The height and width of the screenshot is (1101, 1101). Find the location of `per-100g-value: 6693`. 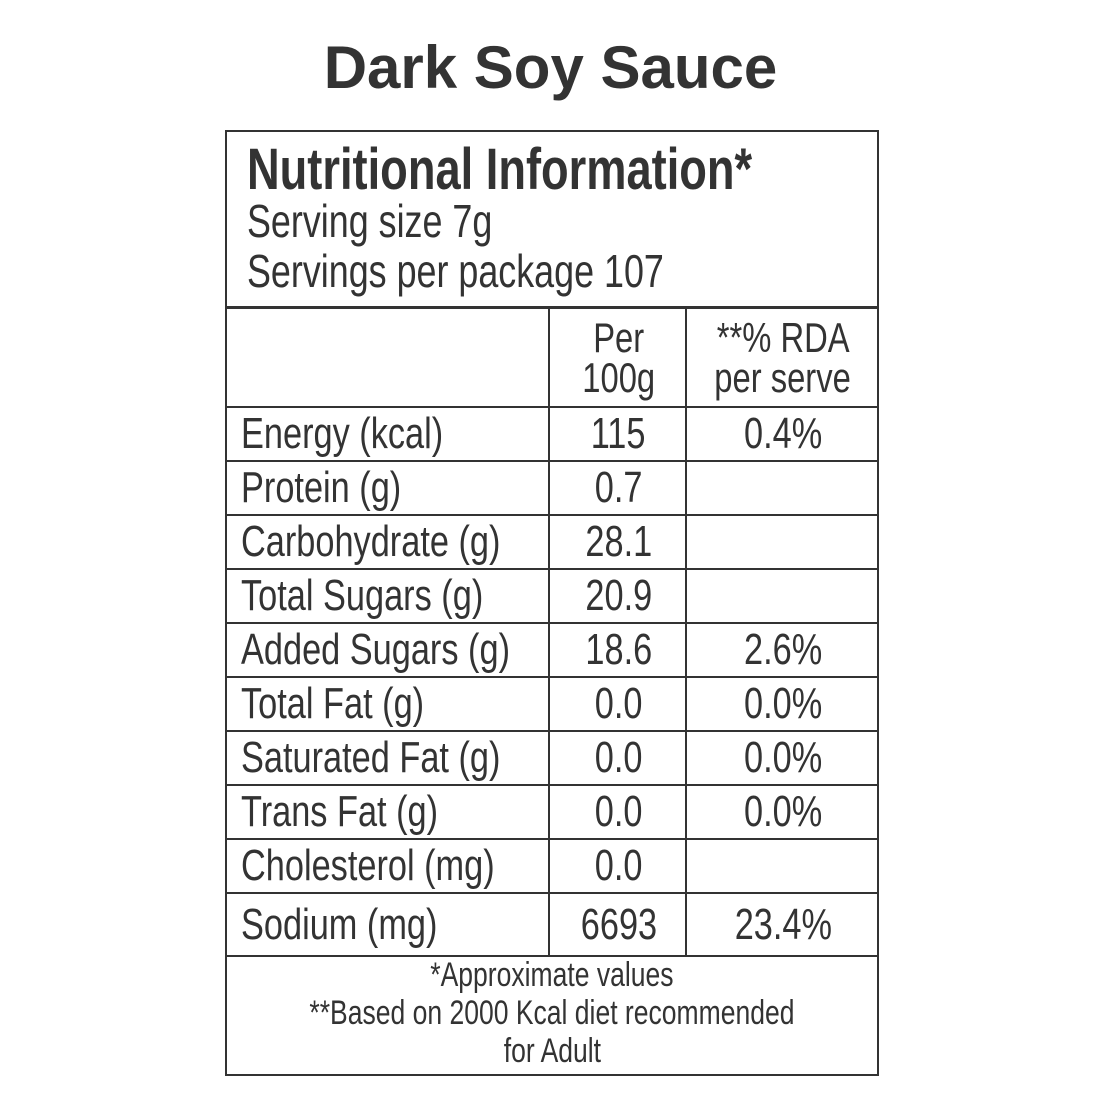

per-100g-value: 6693 is located at coordinates (618, 924).